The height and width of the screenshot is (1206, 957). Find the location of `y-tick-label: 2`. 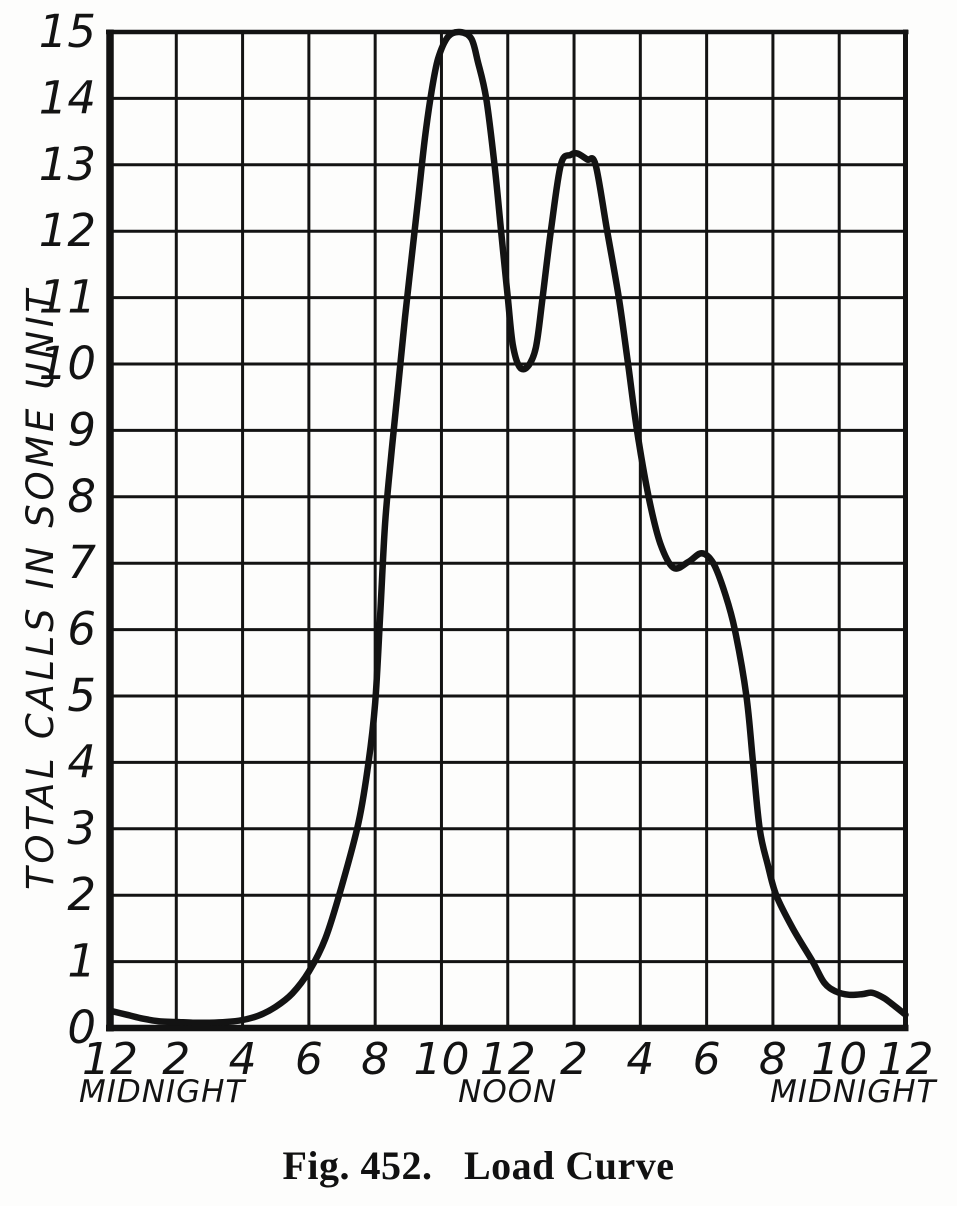

y-tick-label: 2 is located at coordinates (81, 894).